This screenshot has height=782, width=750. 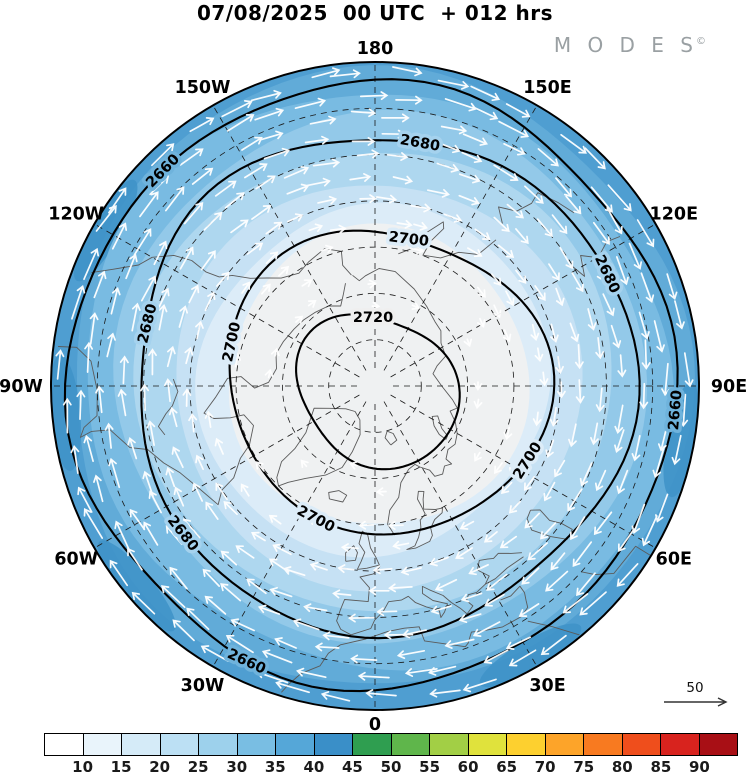 I want to click on colorbar-tick-label: 70, so click(x=545, y=767).